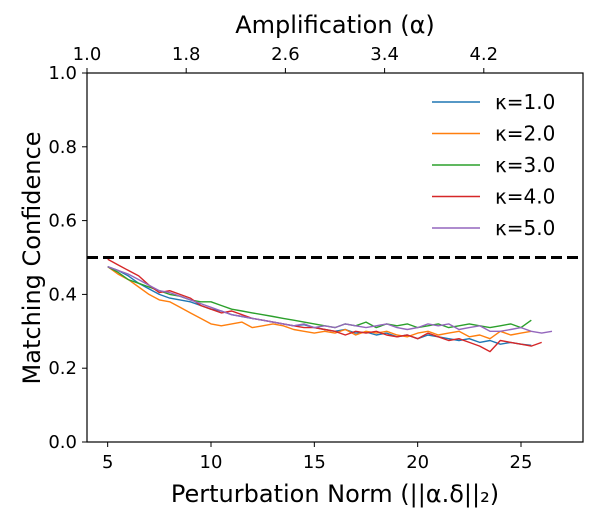  What do you see at coordinates (525, 165) in the screenshot?
I see `legend-label: κ=3.0` at bounding box center [525, 165].